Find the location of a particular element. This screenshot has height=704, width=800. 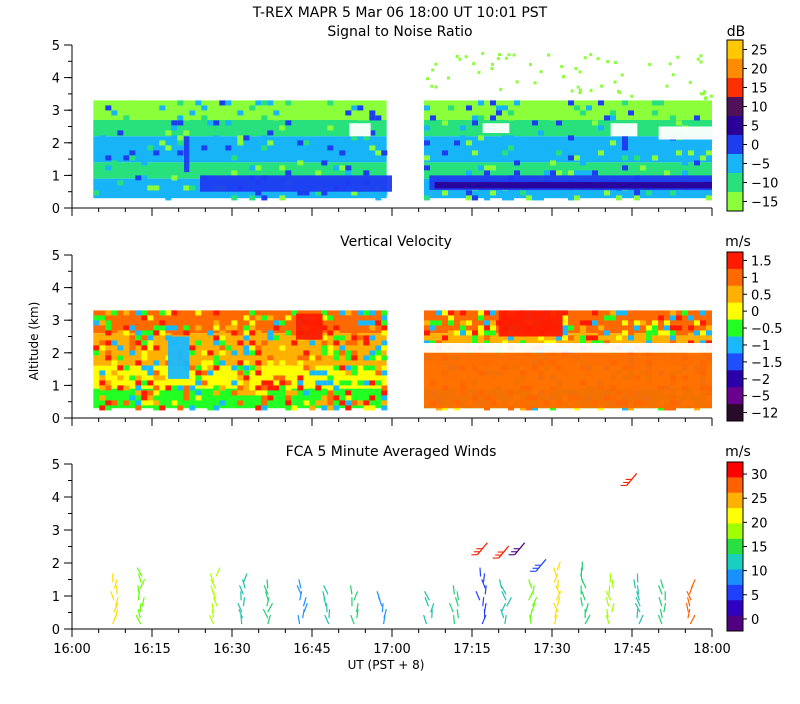

wind-vector is located at coordinates (480, 572).